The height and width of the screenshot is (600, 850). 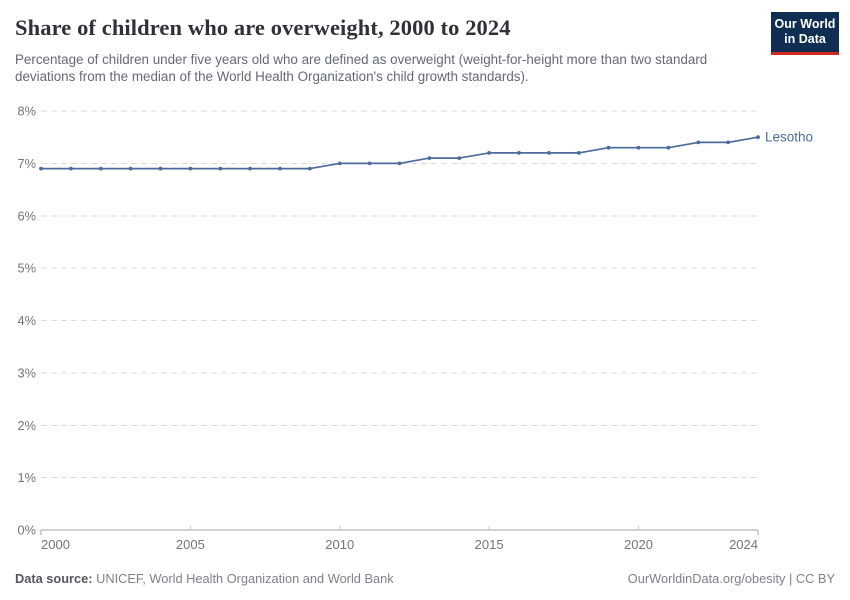 What do you see at coordinates (55, 544) in the screenshot?
I see `x-axis-tick-label: 2000` at bounding box center [55, 544].